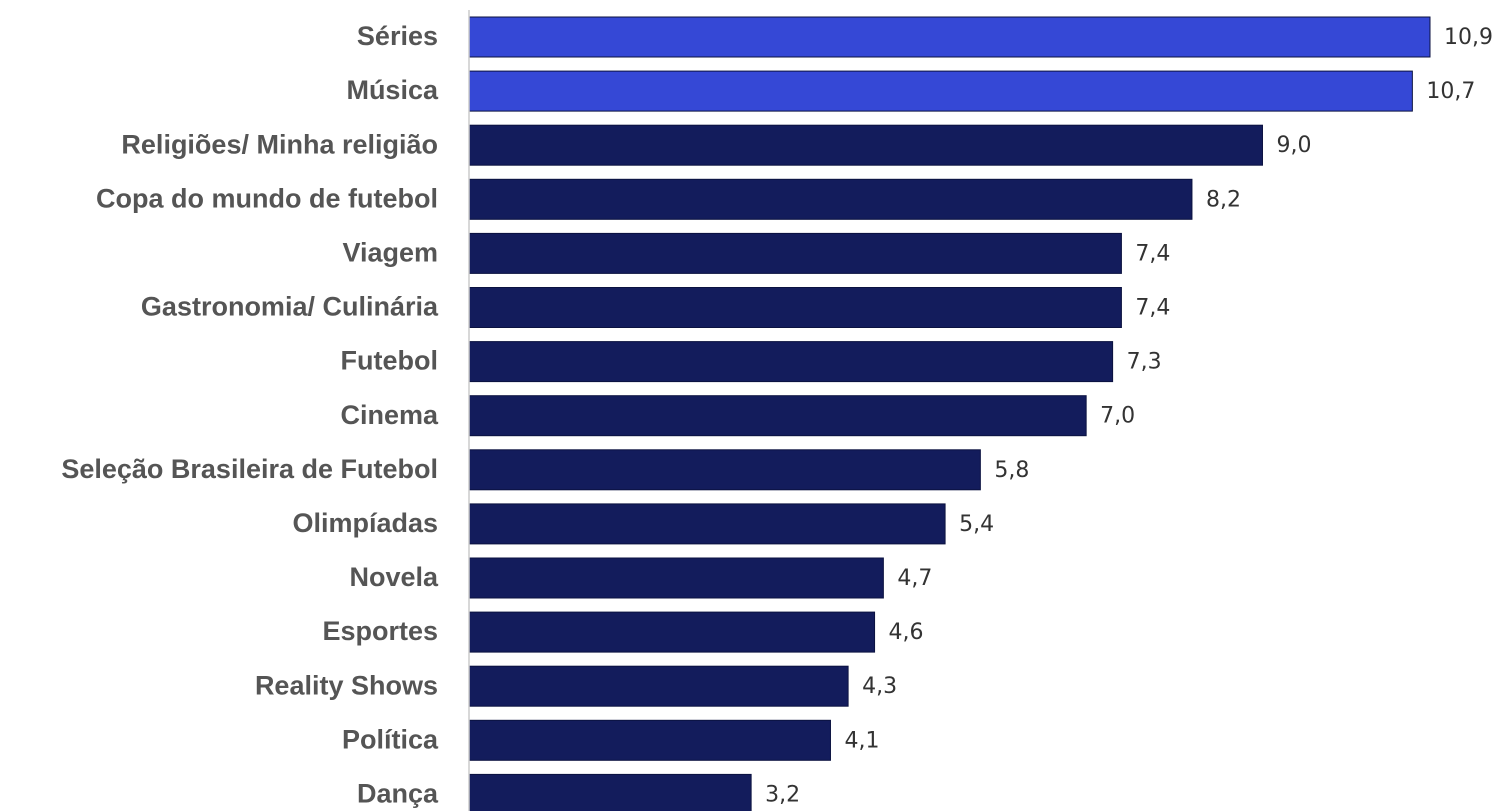  What do you see at coordinates (389, 415) in the screenshot?
I see `category-label: Cinema` at bounding box center [389, 415].